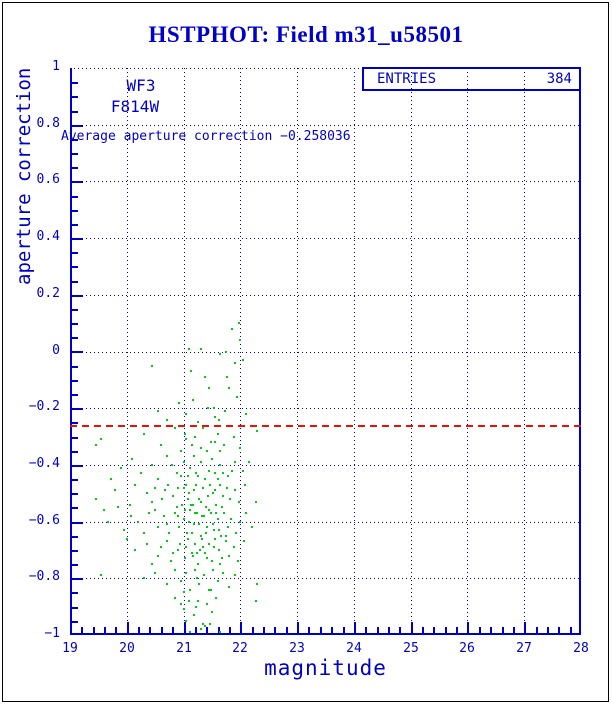 The width and height of the screenshot is (612, 709). What do you see at coordinates (297, 648) in the screenshot?
I see `x-tick-label-23: 23` at bounding box center [297, 648].